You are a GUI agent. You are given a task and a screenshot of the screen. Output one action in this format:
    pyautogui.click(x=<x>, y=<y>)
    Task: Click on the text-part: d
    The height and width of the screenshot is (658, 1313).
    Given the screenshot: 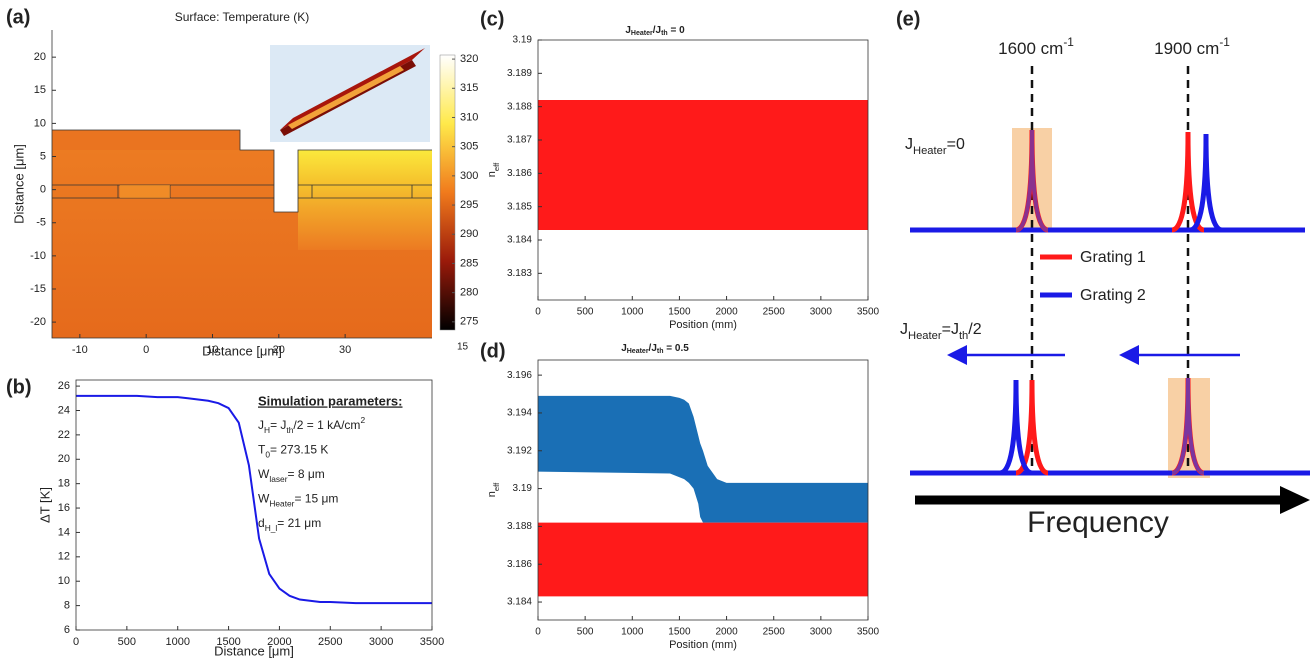 What is the action you would take?
    pyautogui.click(x=261, y=523)
    